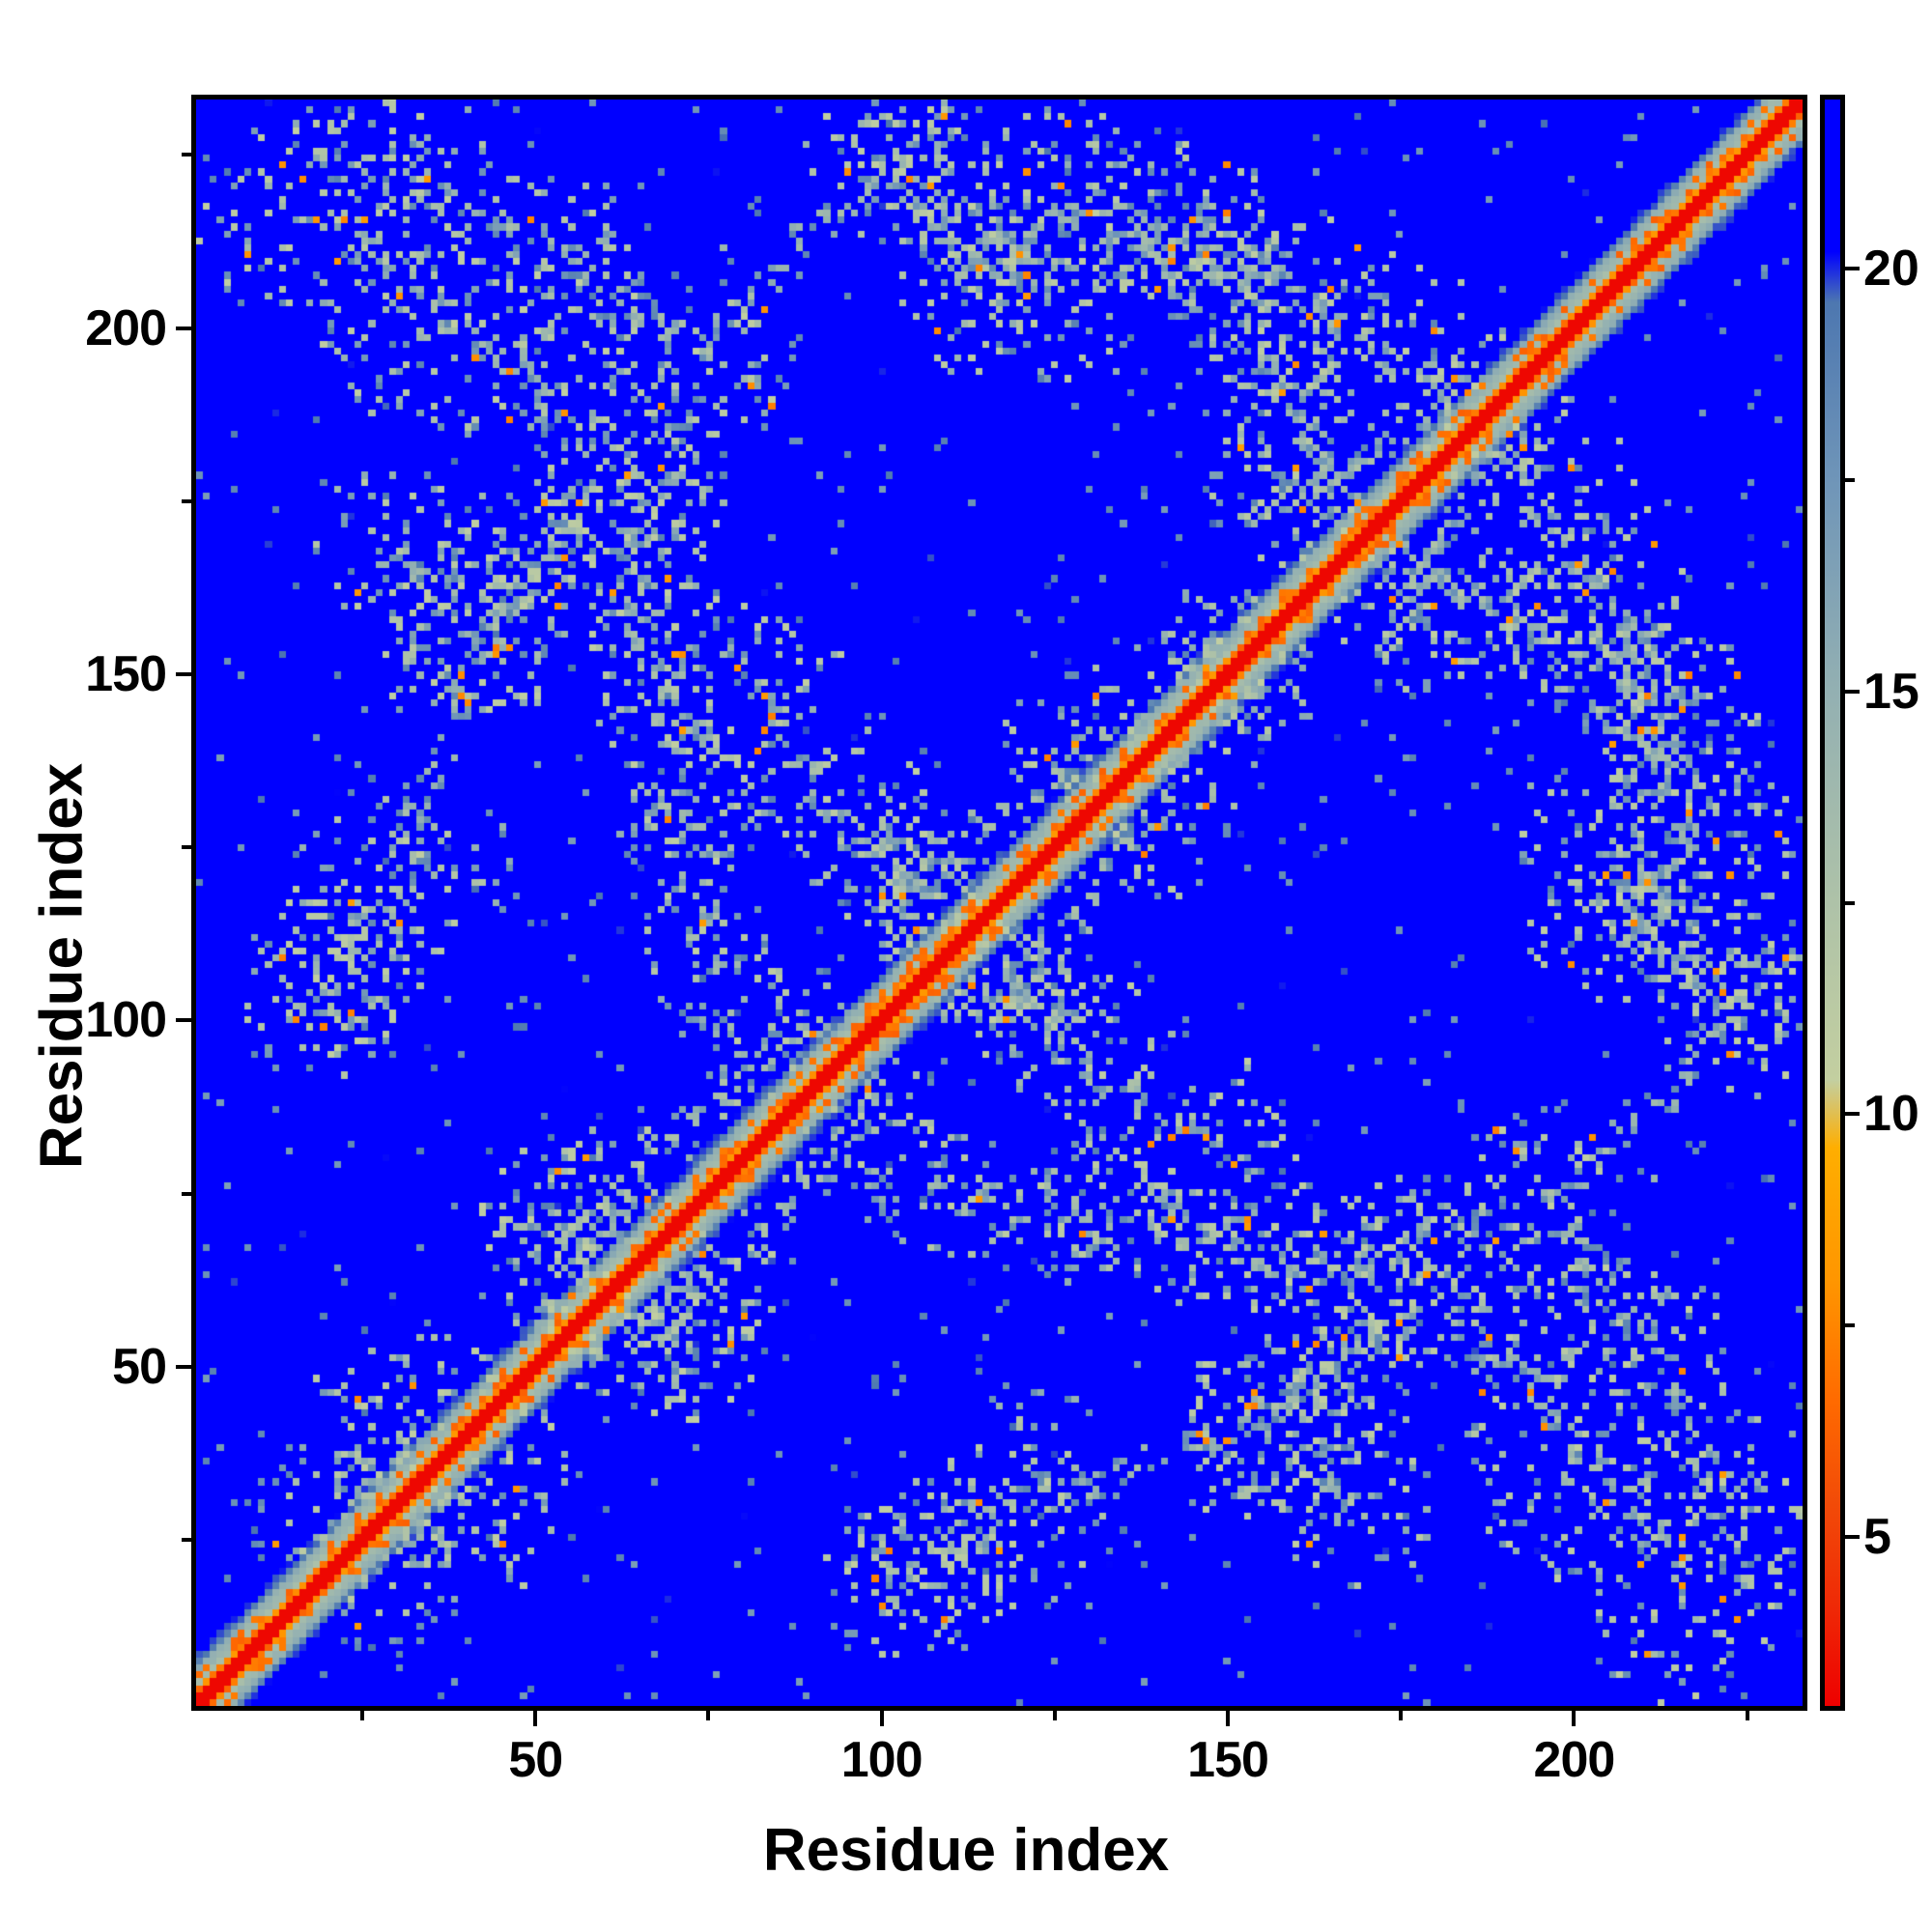 This screenshot has height=1932, width=1932. I want to click on colorbar-tick-label-15: 15, so click(1891, 691).